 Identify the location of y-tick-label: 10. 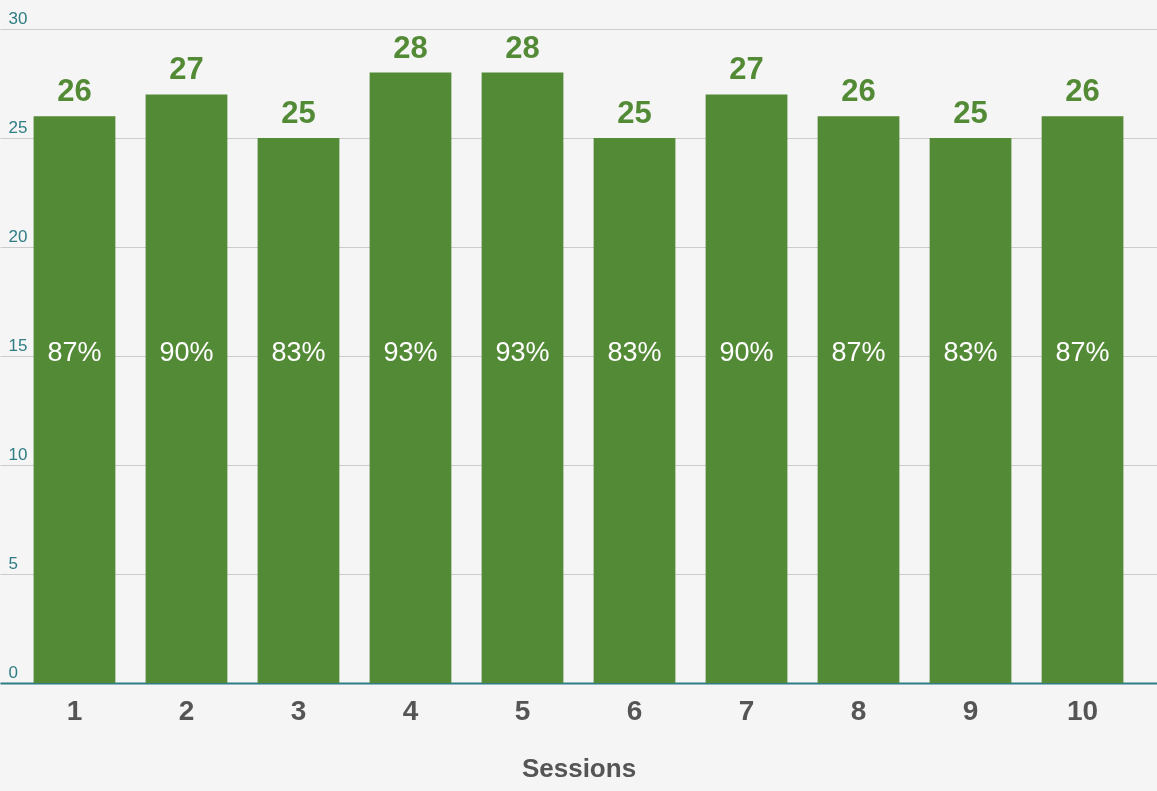
(18, 454).